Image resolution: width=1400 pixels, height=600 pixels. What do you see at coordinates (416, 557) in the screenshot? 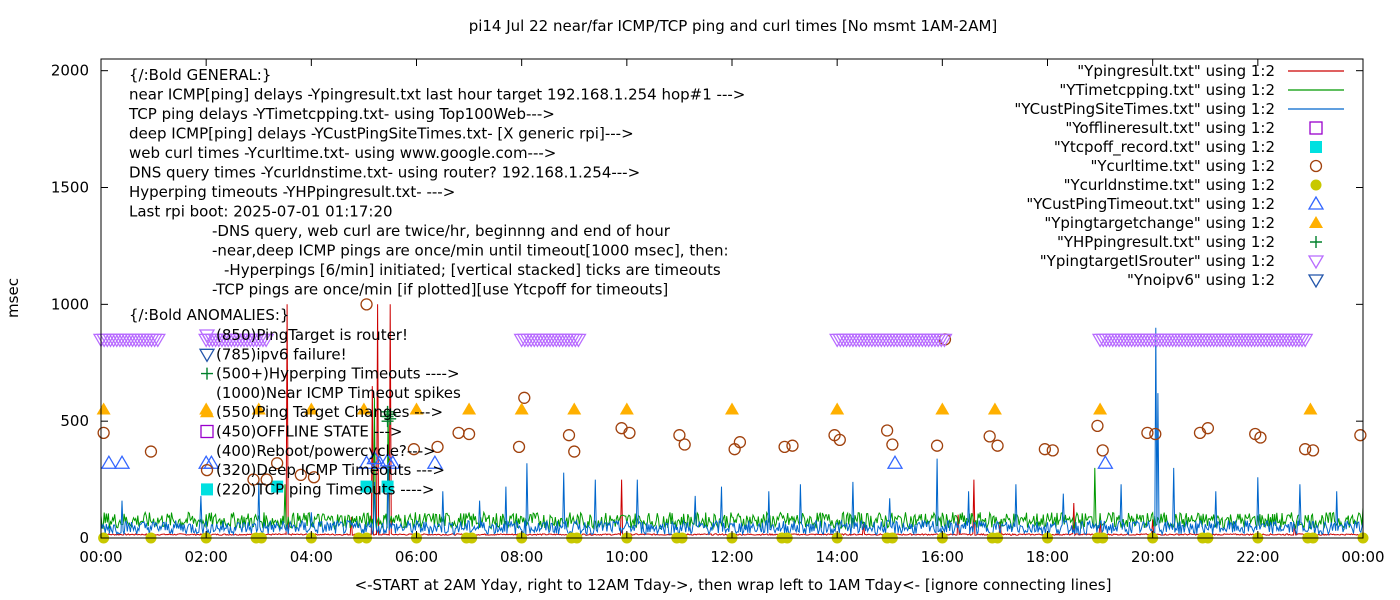
I see `x-tick-label: 06:00` at bounding box center [416, 557].